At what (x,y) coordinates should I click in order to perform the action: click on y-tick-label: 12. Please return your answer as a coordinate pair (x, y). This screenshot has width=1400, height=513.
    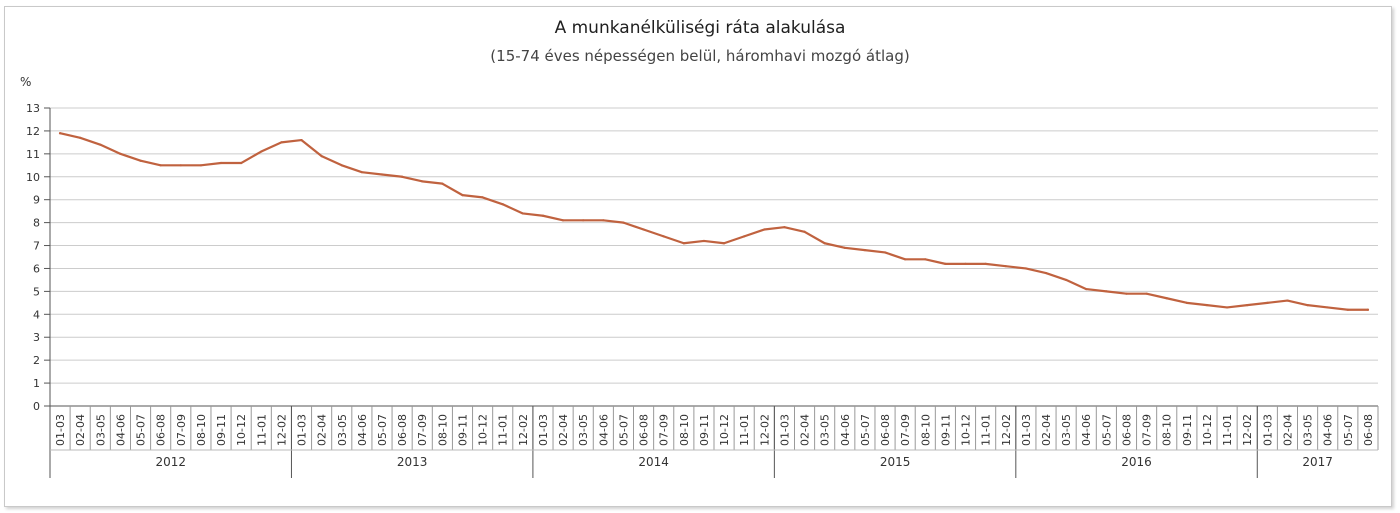
    Looking at the image, I should click on (33, 131).